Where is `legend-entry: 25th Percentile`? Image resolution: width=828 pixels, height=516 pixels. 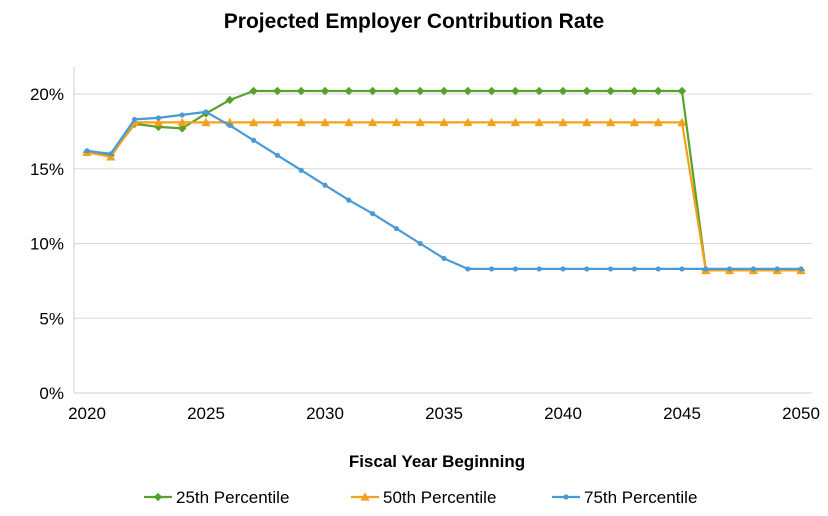
legend-entry: 25th Percentile is located at coordinates (216, 497).